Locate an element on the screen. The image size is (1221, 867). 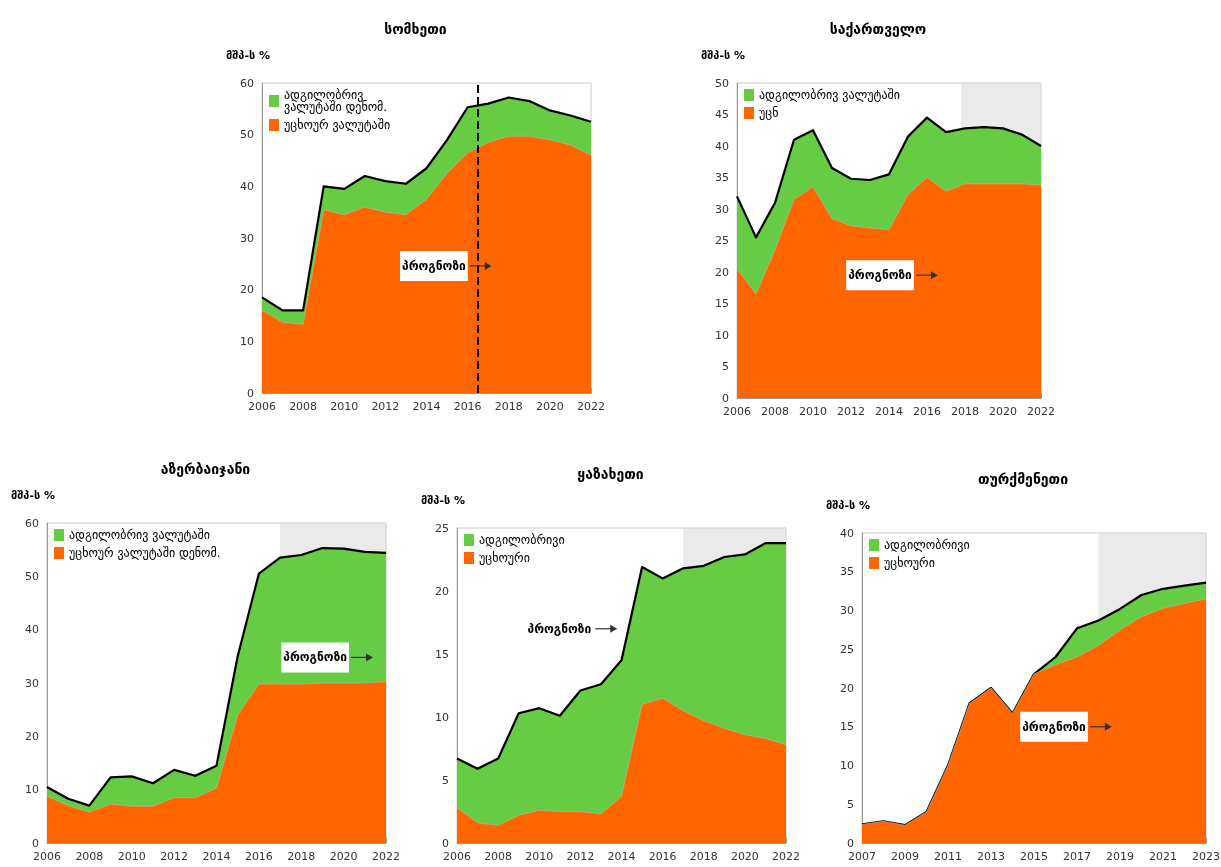
x-tick-label: 2007 is located at coordinates (862, 856).